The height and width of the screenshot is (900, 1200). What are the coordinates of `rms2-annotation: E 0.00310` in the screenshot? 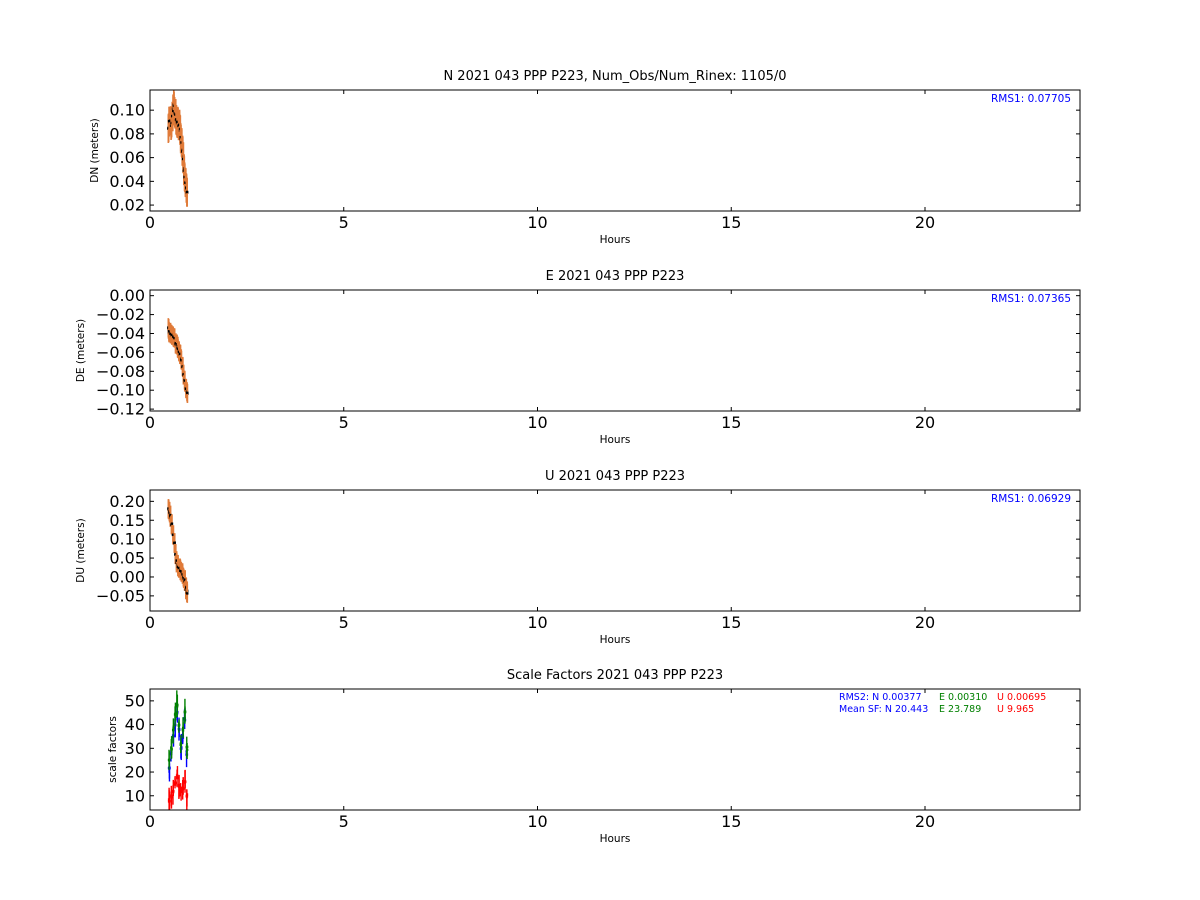 It's located at (963, 697).